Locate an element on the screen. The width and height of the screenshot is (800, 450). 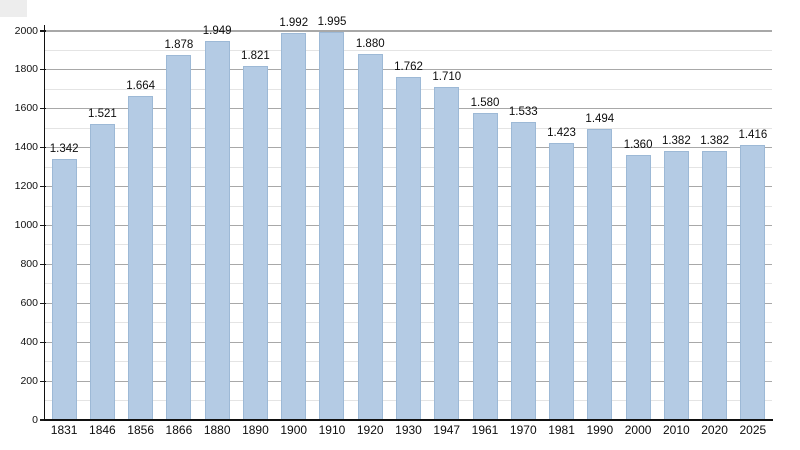
bar-value-label: 1.533 is located at coordinates (523, 111).